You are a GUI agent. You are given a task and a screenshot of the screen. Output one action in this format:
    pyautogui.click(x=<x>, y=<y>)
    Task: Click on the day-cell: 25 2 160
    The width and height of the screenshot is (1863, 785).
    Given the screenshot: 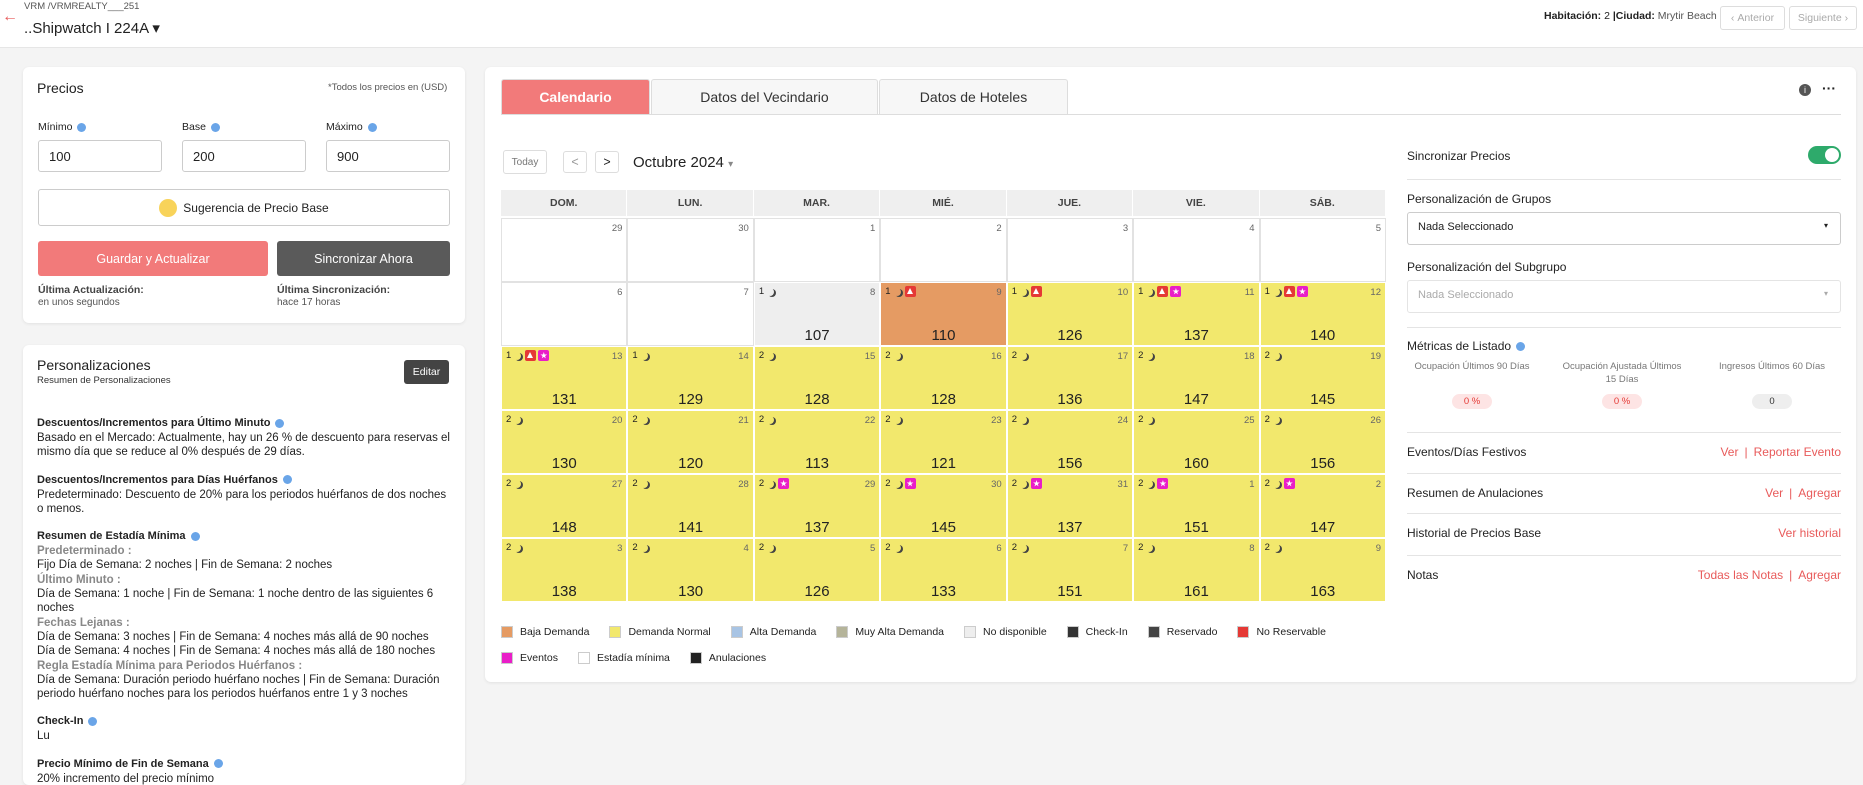 What is the action you would take?
    pyautogui.click(x=1196, y=442)
    